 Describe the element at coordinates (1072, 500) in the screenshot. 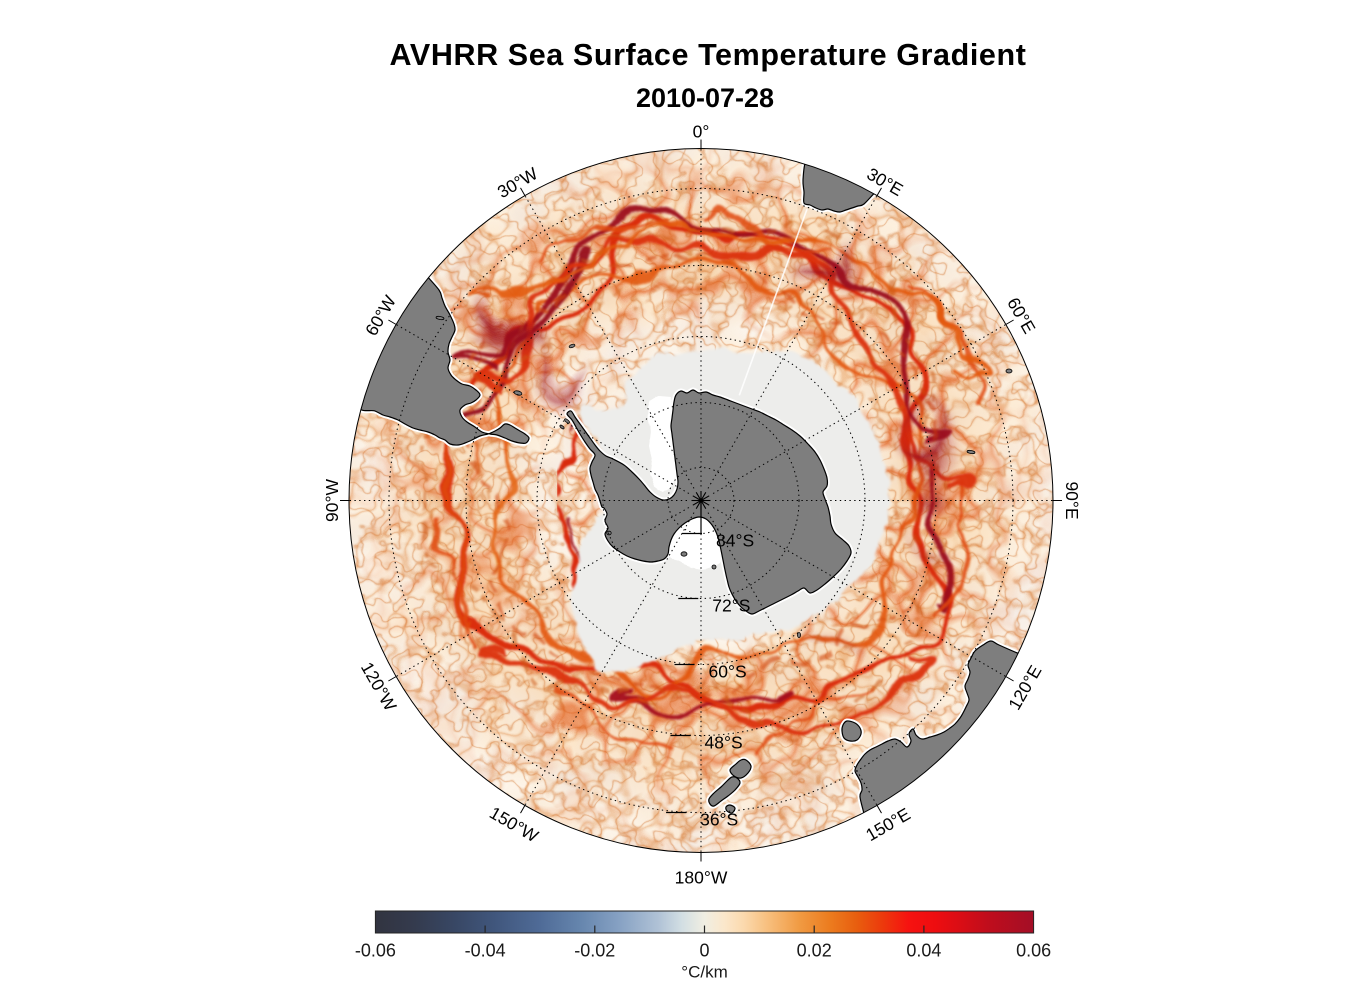

I see `svg-text: 90°E` at that location.